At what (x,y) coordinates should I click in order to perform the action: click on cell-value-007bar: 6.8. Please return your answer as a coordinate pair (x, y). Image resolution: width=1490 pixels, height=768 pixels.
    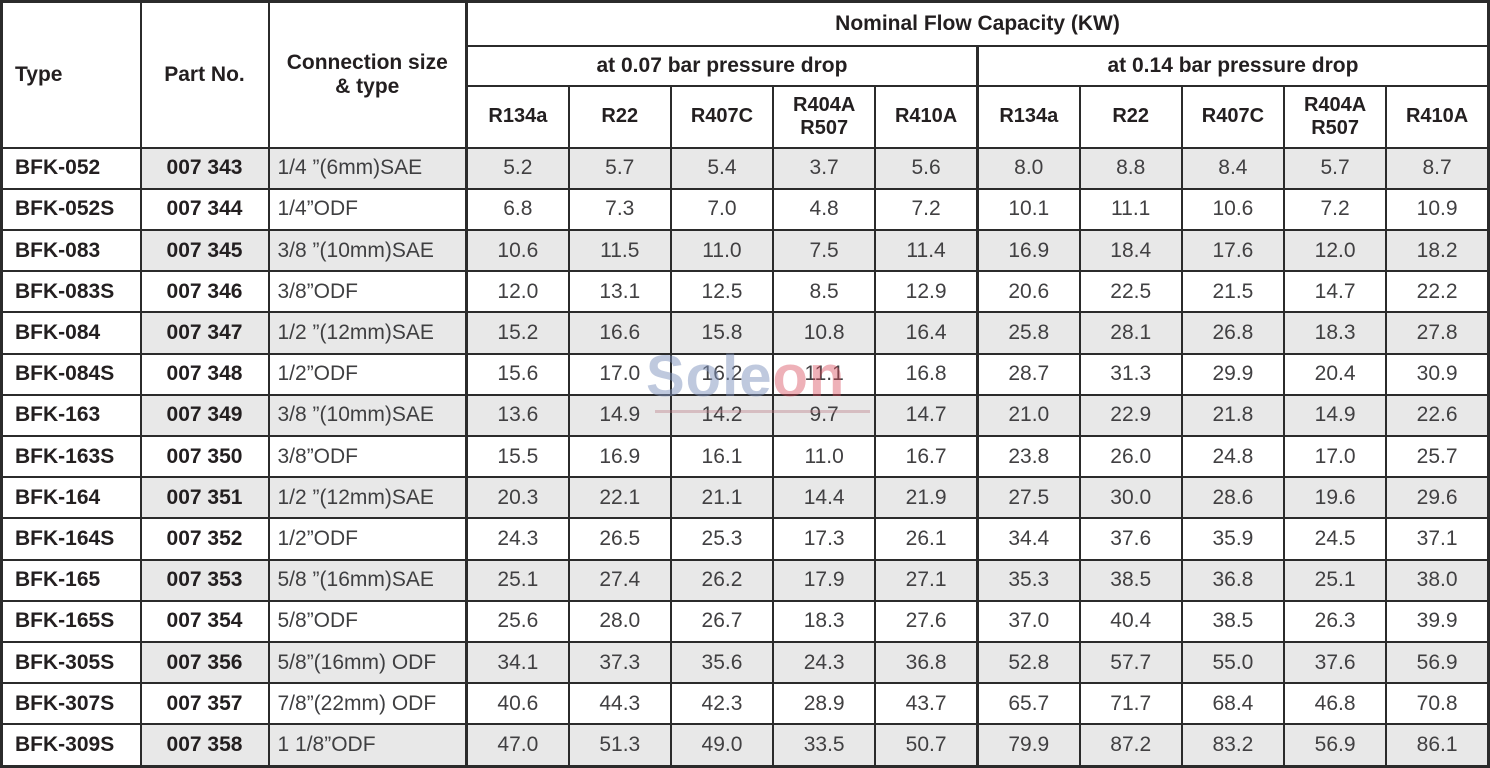
    Looking at the image, I should click on (517, 209).